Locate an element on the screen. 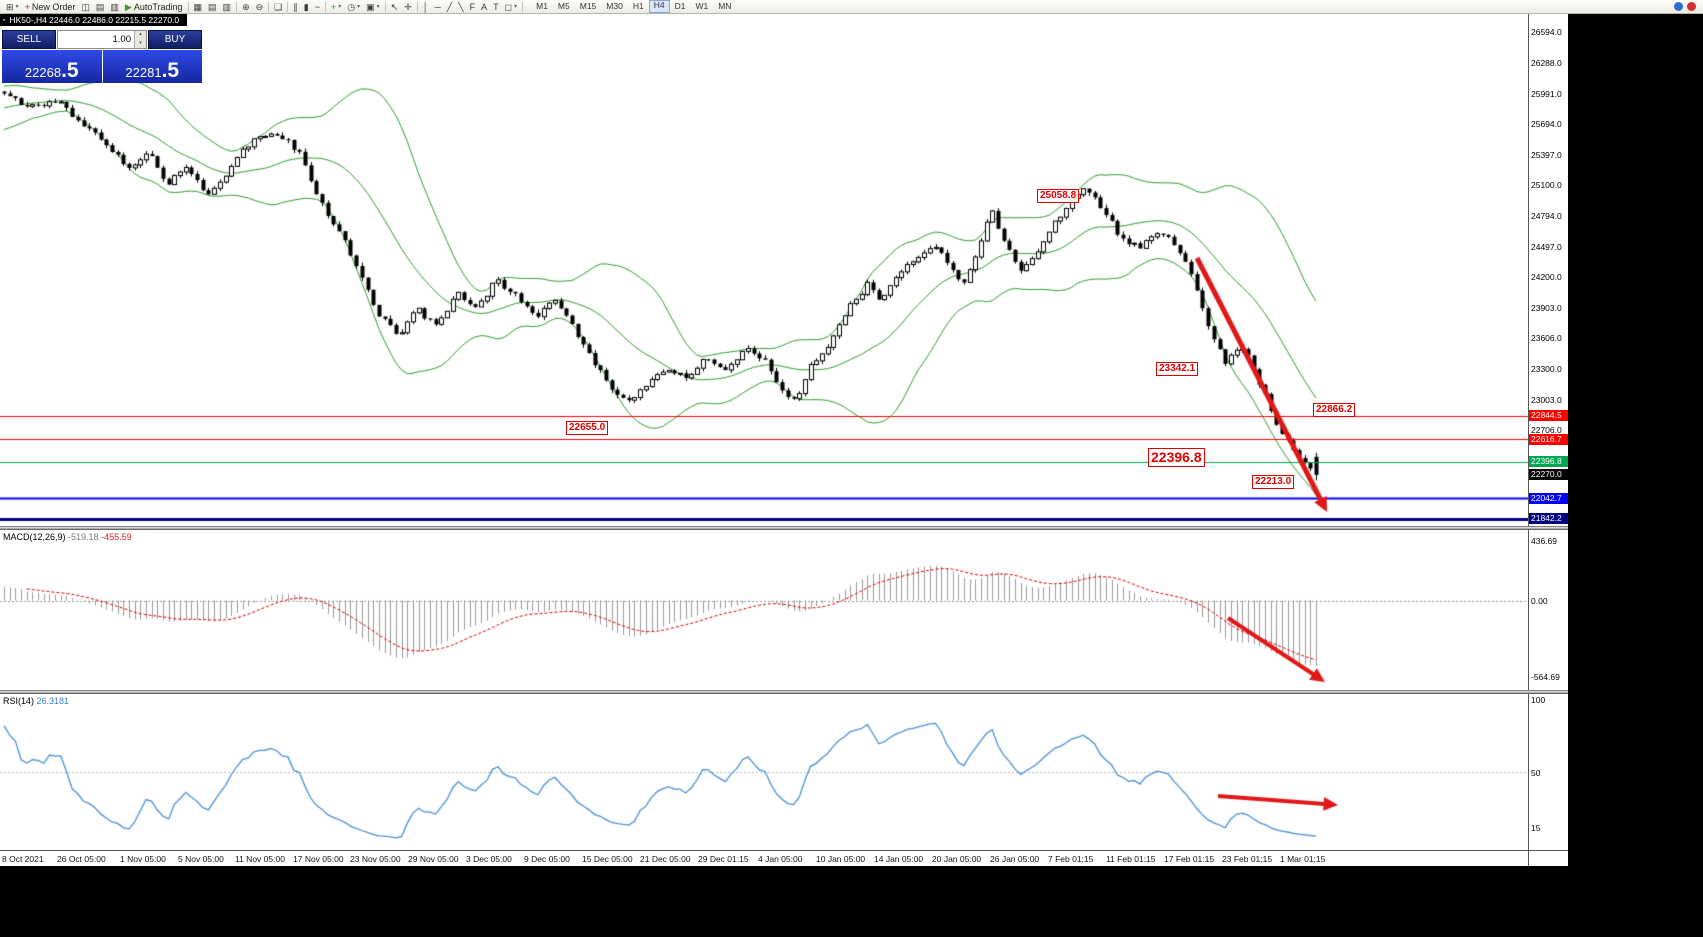  time-axis-label: 9 Dec 05:00 is located at coordinates (547, 859).